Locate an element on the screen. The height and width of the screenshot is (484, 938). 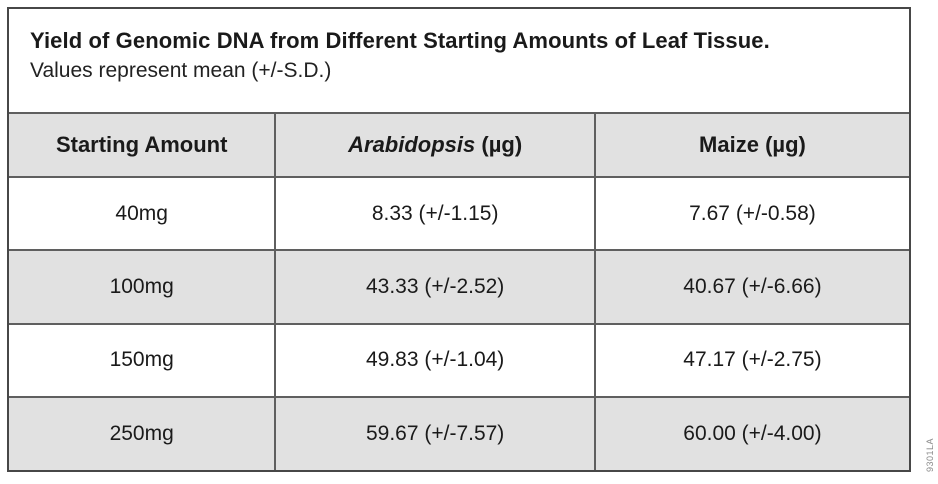
header-arabidopsis-species: Arabidopsis is located at coordinates (412, 144).